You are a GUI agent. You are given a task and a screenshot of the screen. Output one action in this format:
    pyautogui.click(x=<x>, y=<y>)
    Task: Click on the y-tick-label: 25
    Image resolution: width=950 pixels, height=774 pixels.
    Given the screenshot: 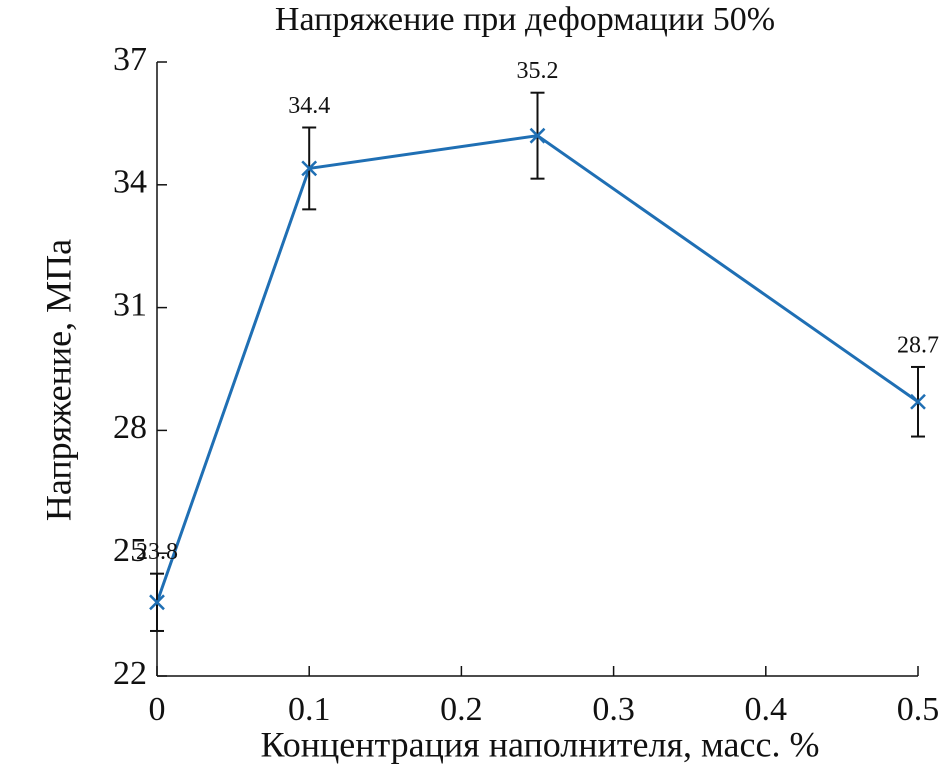 What is the action you would take?
    pyautogui.click(x=130, y=550)
    